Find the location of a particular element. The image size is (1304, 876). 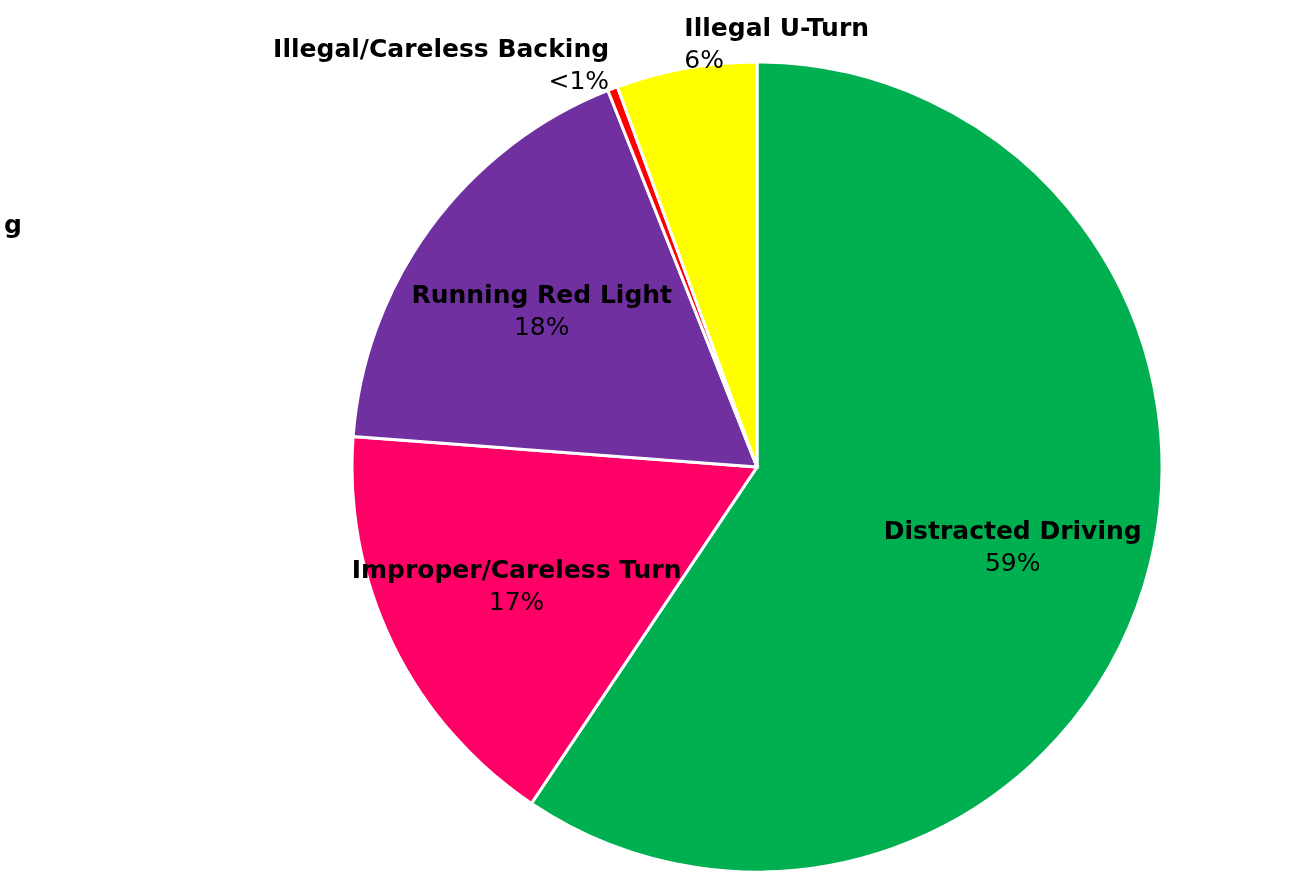

data-label: <1% is located at coordinates (579, 81).